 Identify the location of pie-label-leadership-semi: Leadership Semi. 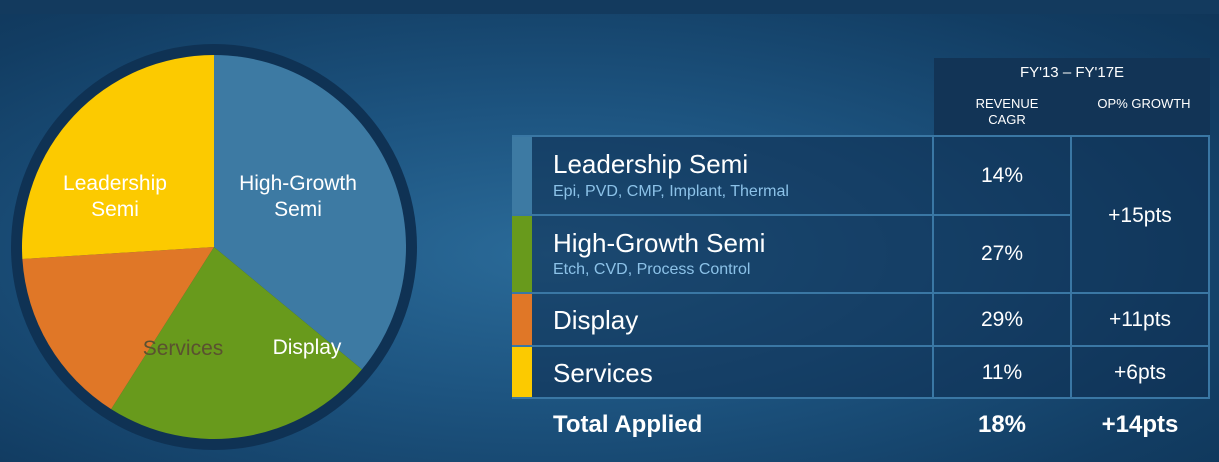
(115, 196).